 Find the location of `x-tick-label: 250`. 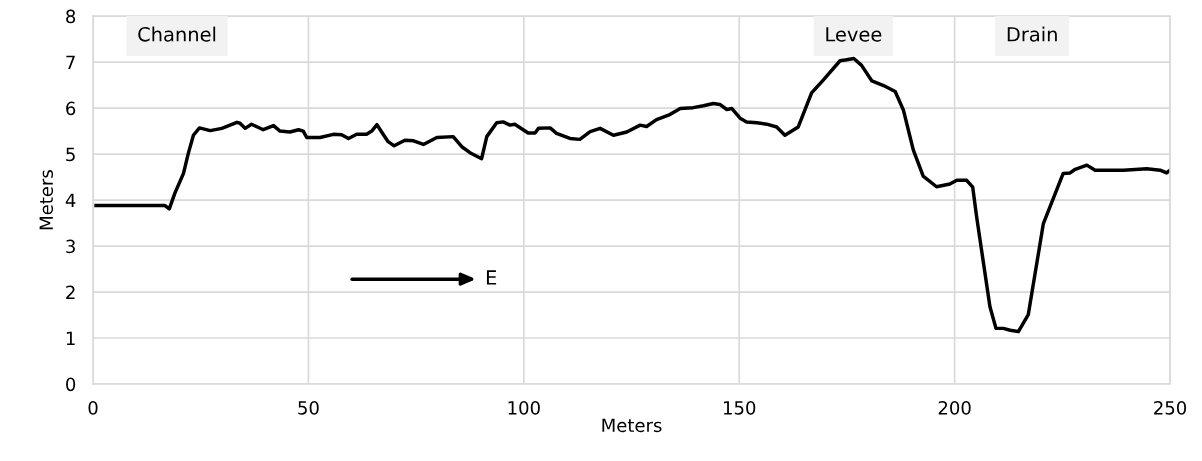

x-tick-label: 250 is located at coordinates (1170, 408).